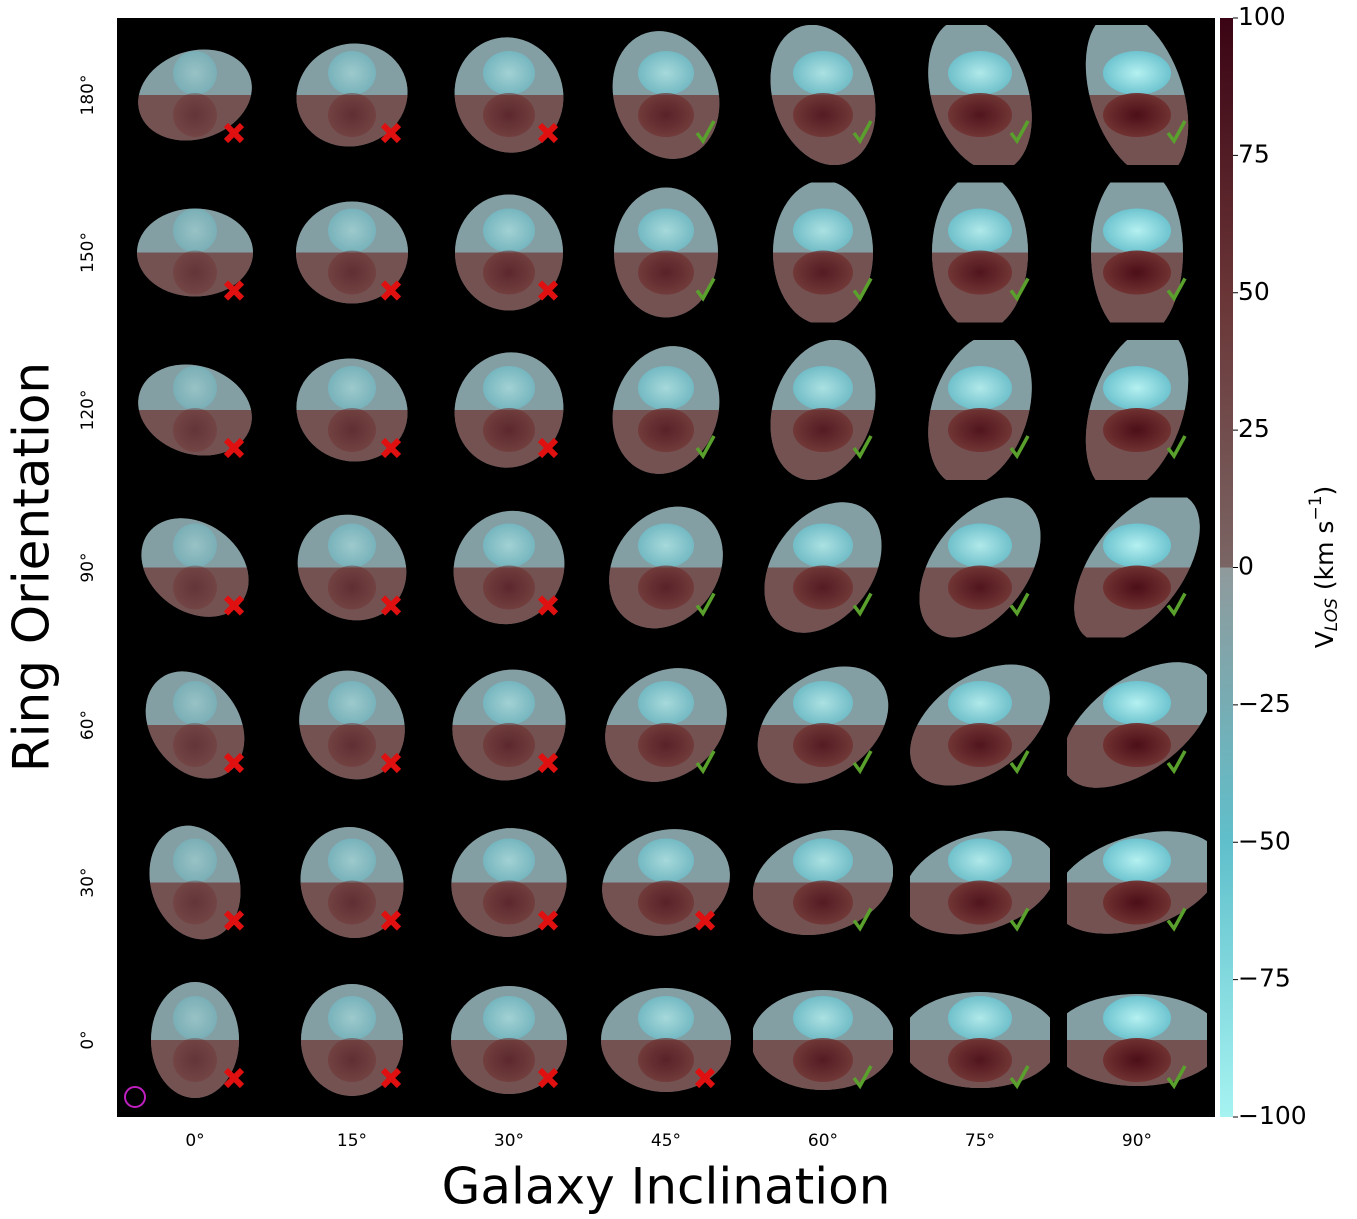 This screenshot has width=1357, height=1219. What do you see at coordinates (88, 882) in the screenshot?
I see `y-tick-label: 30°` at bounding box center [88, 882].